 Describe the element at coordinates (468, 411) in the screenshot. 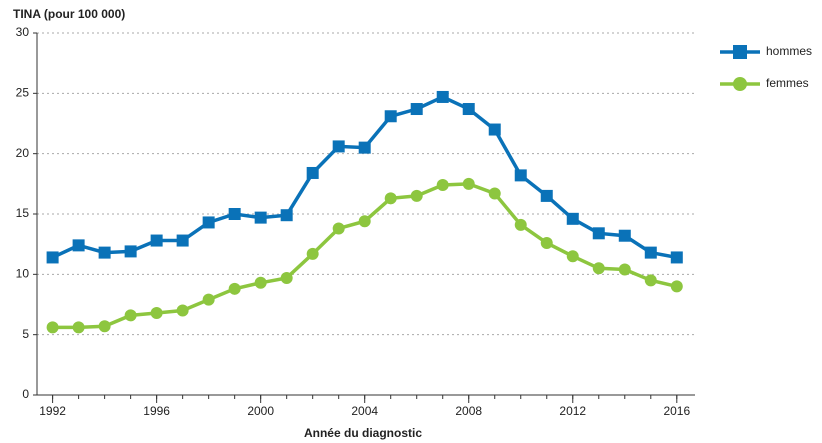

I see `x-tick-label: 2008` at that location.